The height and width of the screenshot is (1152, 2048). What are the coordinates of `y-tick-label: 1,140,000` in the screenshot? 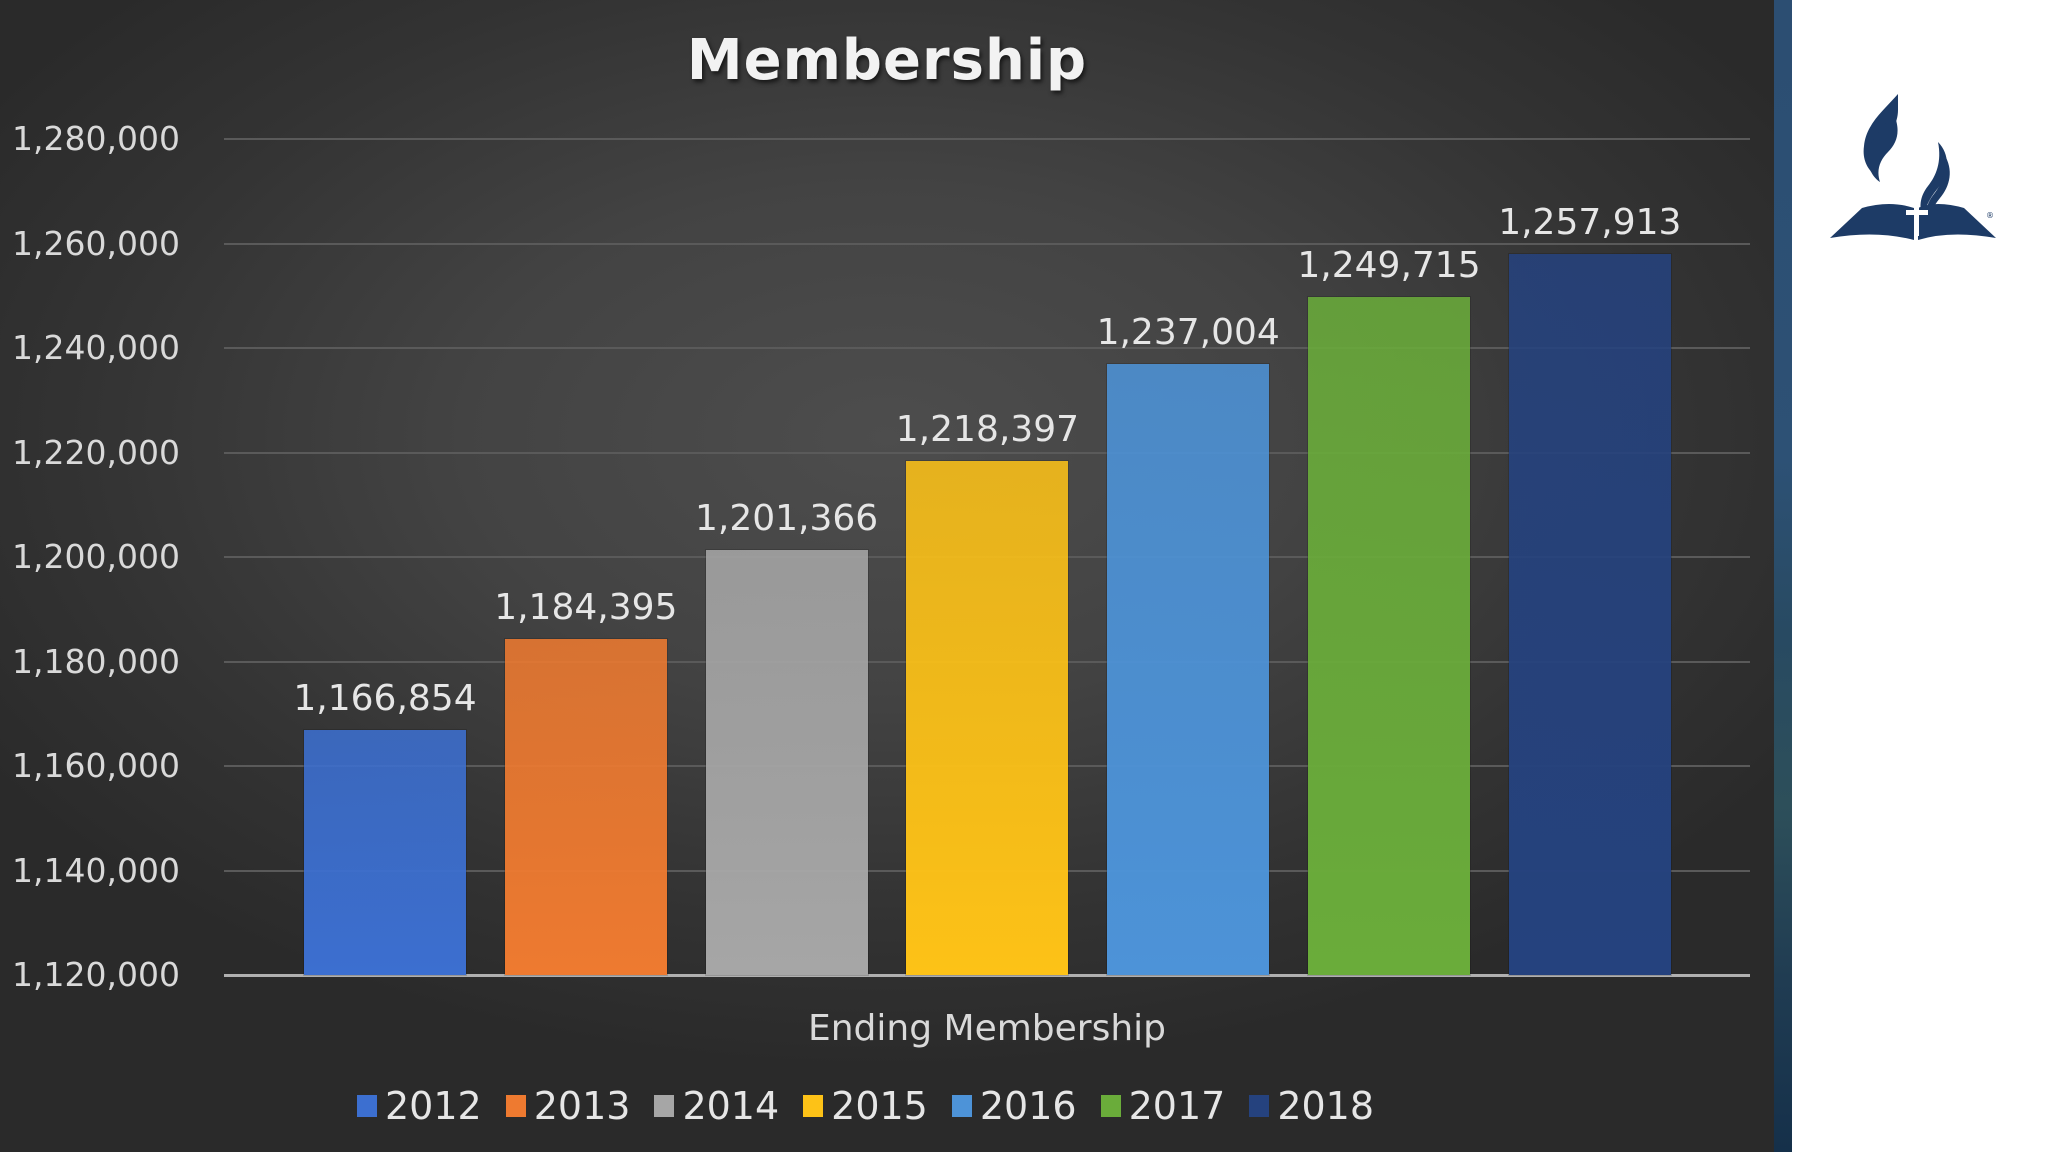 It's located at (96, 870).